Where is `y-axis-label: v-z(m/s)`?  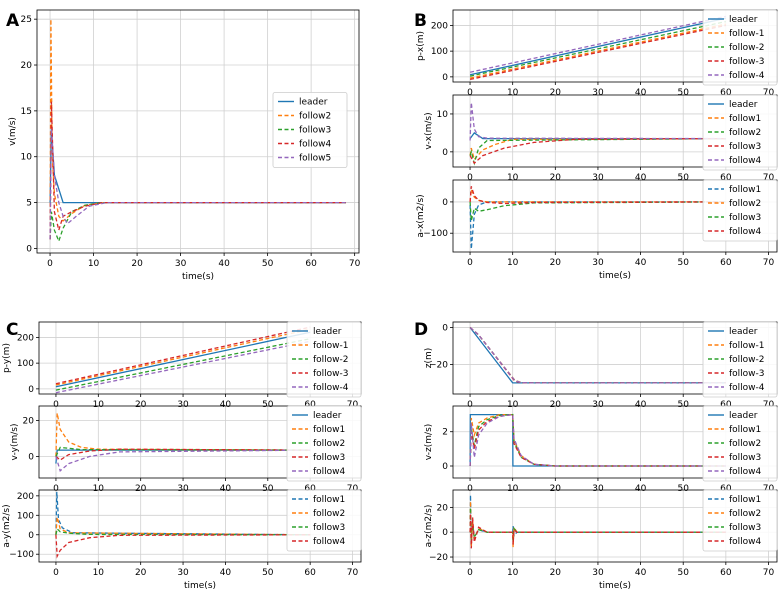
y-axis-label: v-z(m/s) is located at coordinates (429, 442).